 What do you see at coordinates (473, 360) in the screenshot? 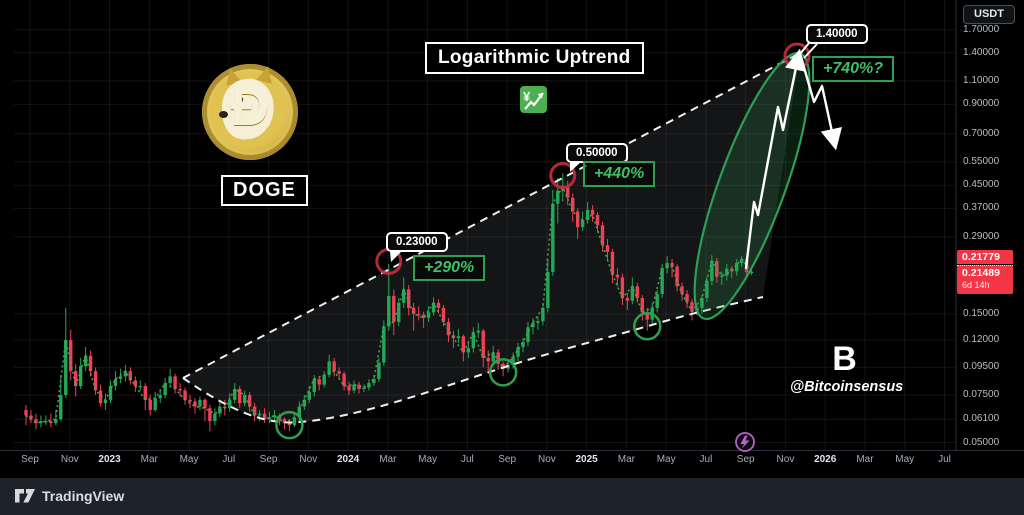
I see `channel-lower-dashed-line` at bounding box center [473, 360].